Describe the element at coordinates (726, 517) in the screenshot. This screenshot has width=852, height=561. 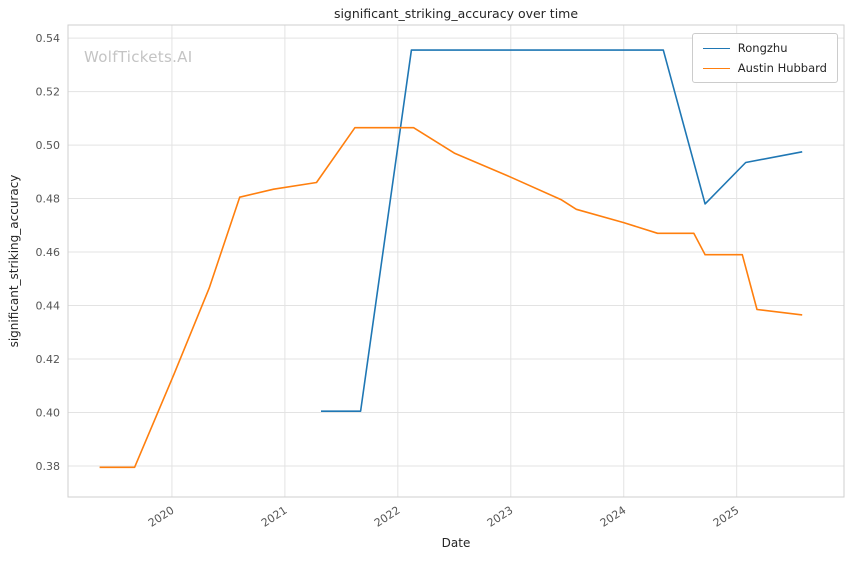
I see `x-tick-label: 2025` at that location.